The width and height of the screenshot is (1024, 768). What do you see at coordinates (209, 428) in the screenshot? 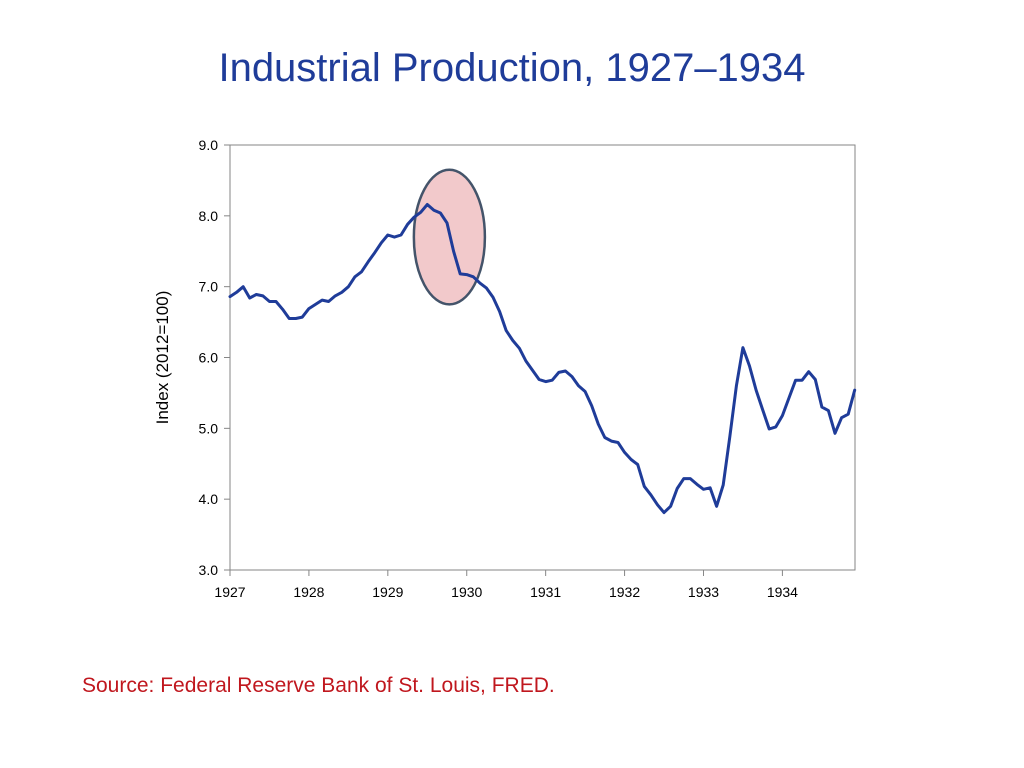
I see `y-tick-label: 5.0` at bounding box center [209, 428].